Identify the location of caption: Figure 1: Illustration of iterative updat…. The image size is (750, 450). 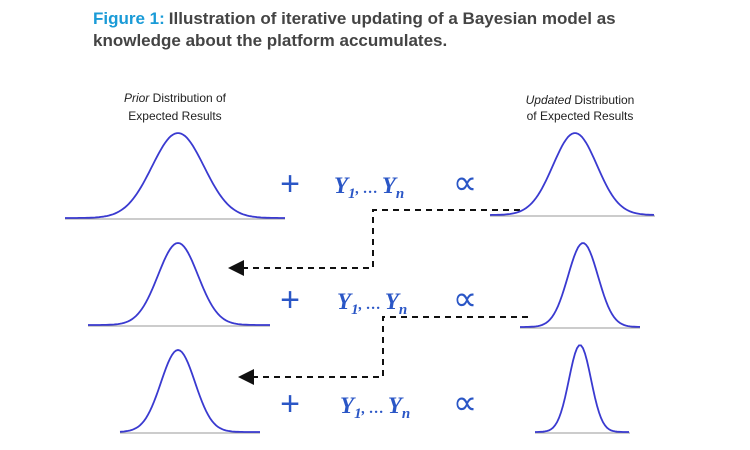
(354, 18).